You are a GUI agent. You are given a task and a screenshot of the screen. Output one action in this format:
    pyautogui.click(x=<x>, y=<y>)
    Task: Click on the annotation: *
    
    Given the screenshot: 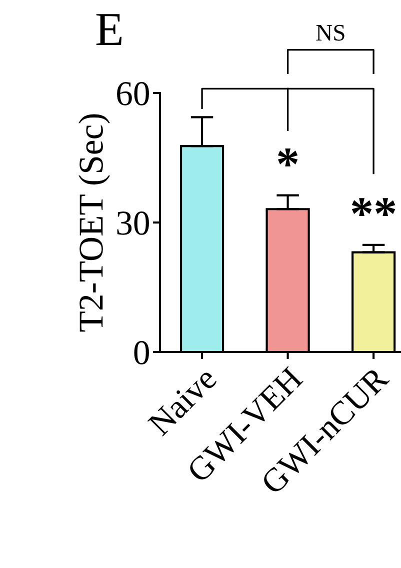 What is the action you would take?
    pyautogui.click(x=288, y=157)
    